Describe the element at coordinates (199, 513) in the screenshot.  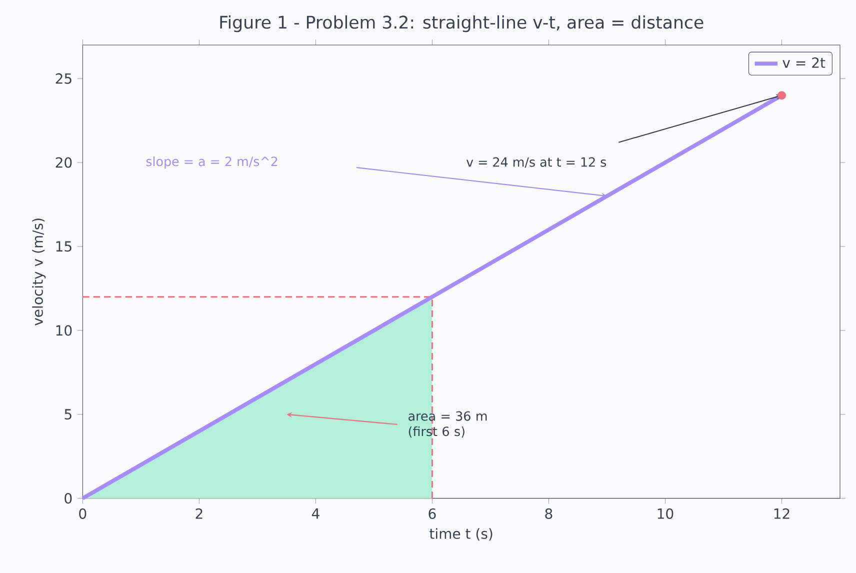
I see `x-tick-label: 2` at that location.